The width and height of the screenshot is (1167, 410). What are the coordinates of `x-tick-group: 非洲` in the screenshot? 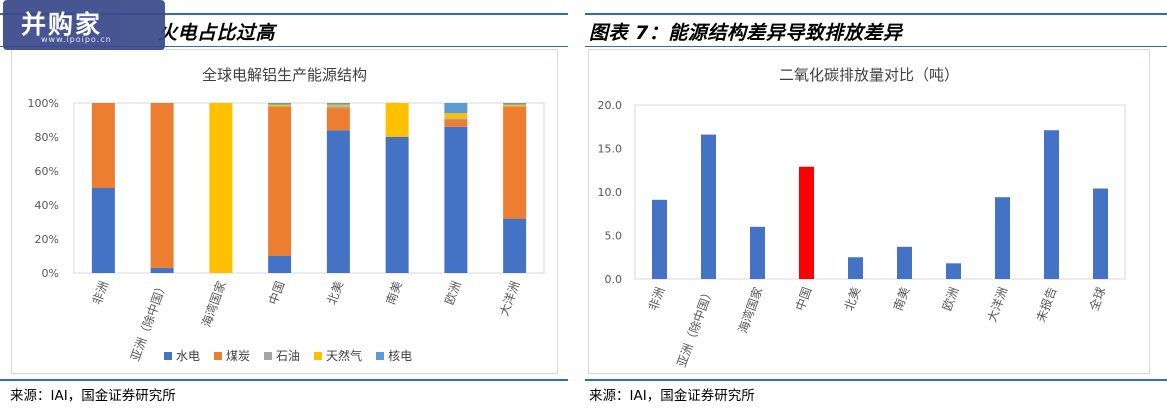 It's located at (100, 292).